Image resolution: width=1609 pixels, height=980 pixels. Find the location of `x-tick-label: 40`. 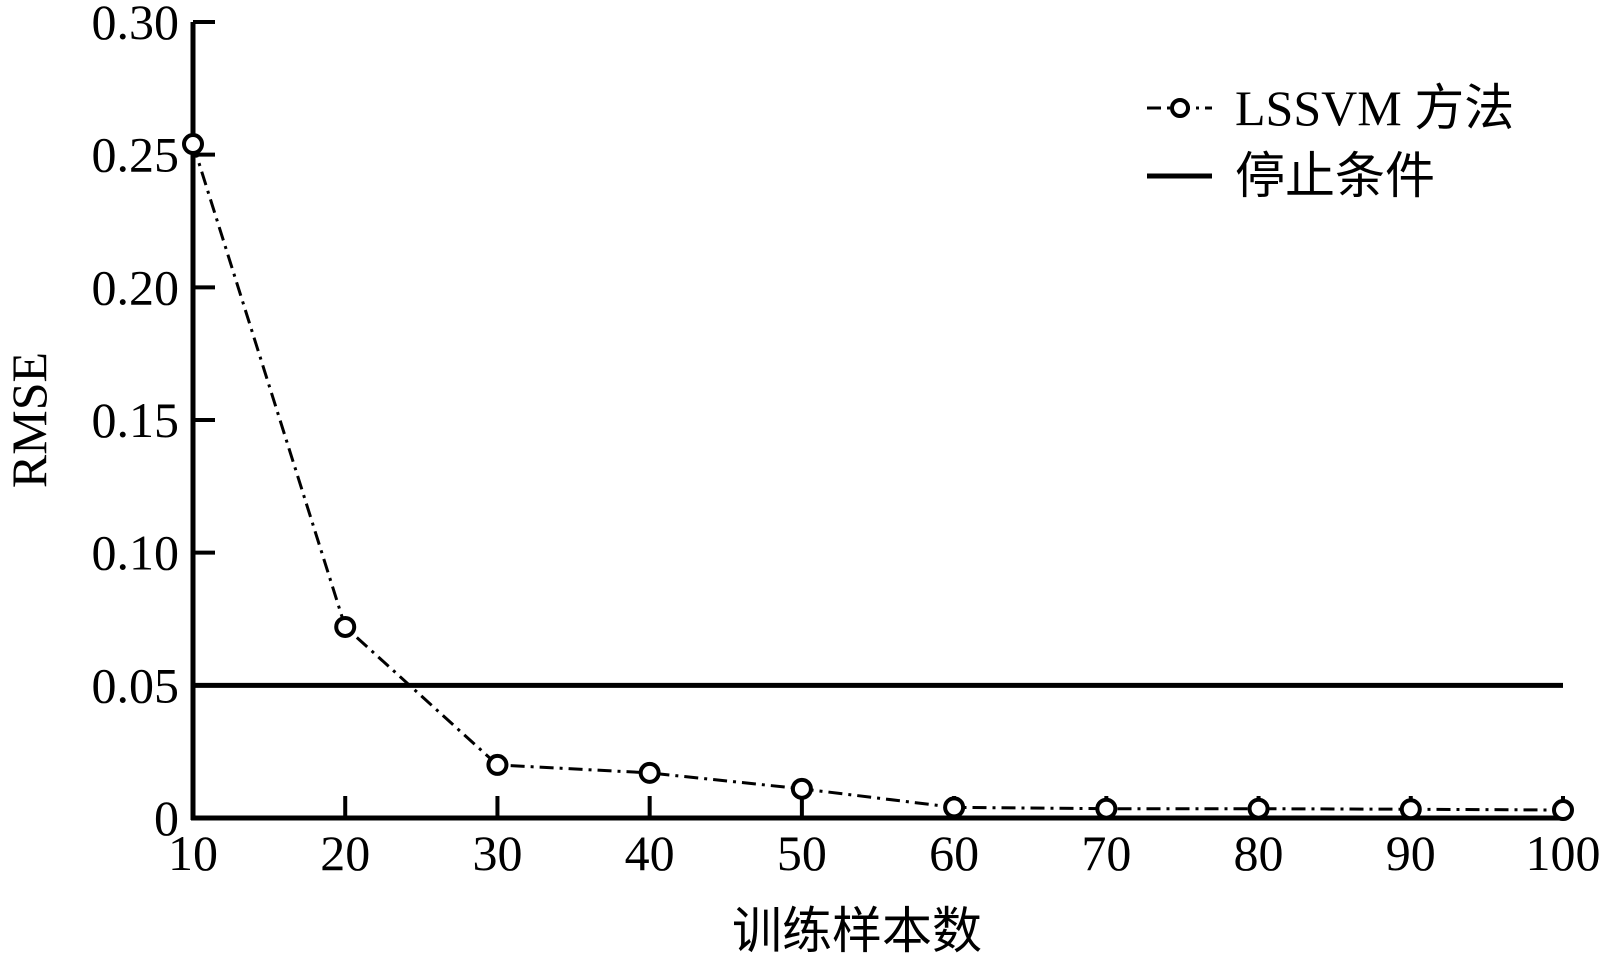

x-tick-label: 40 is located at coordinates (650, 853).